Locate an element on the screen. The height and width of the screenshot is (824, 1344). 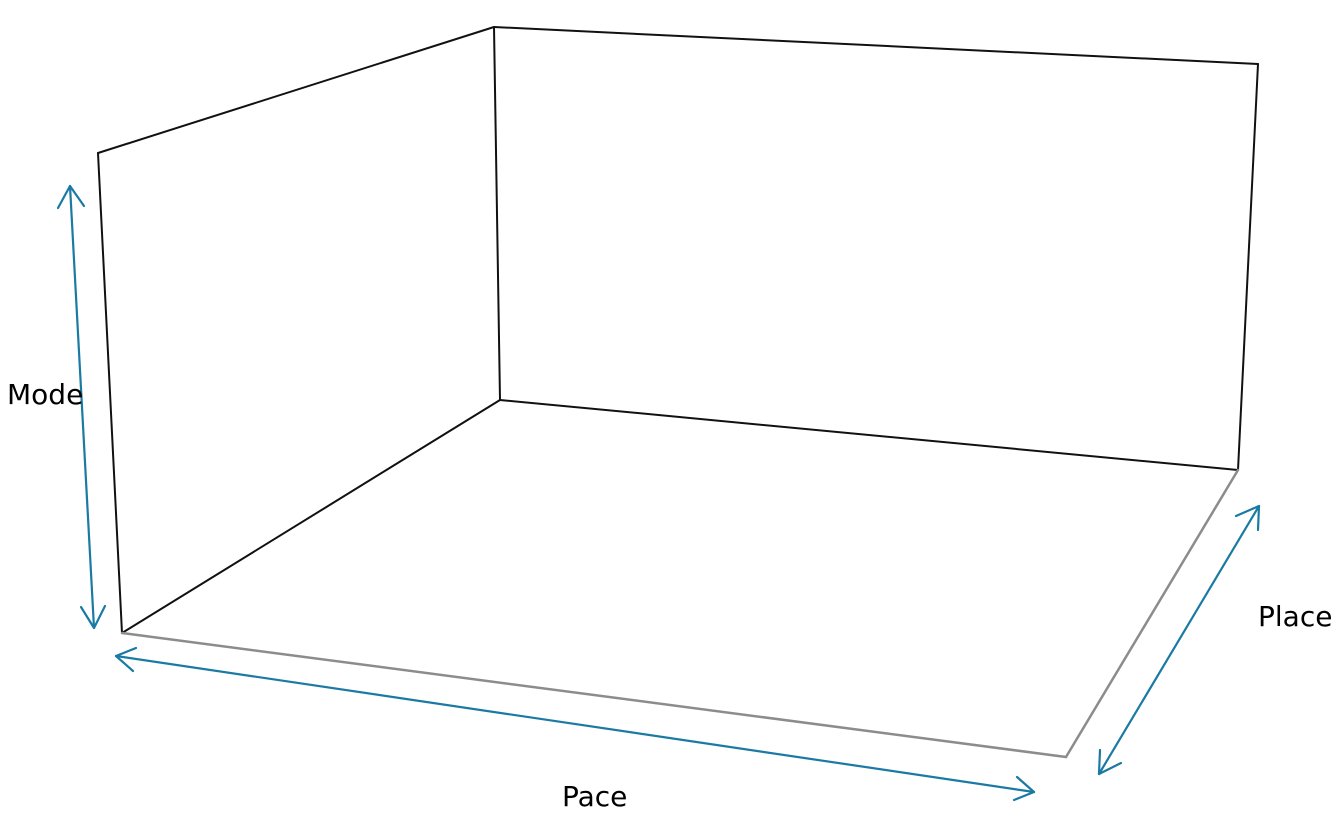
pace-arrow-shaft is located at coordinates (575, 724).